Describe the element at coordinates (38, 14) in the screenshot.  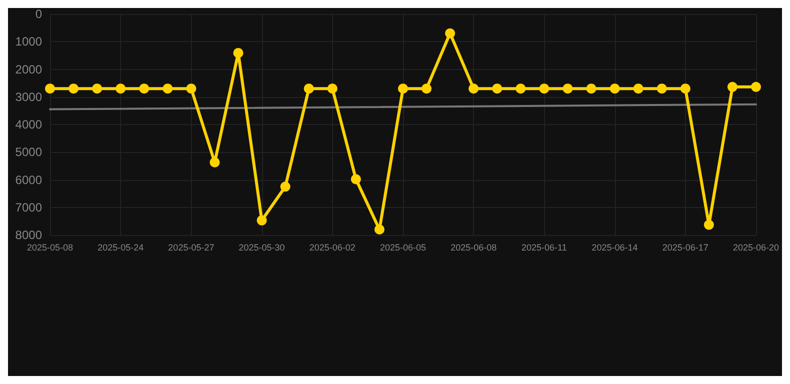
I see `y-tick-label: 0` at that location.